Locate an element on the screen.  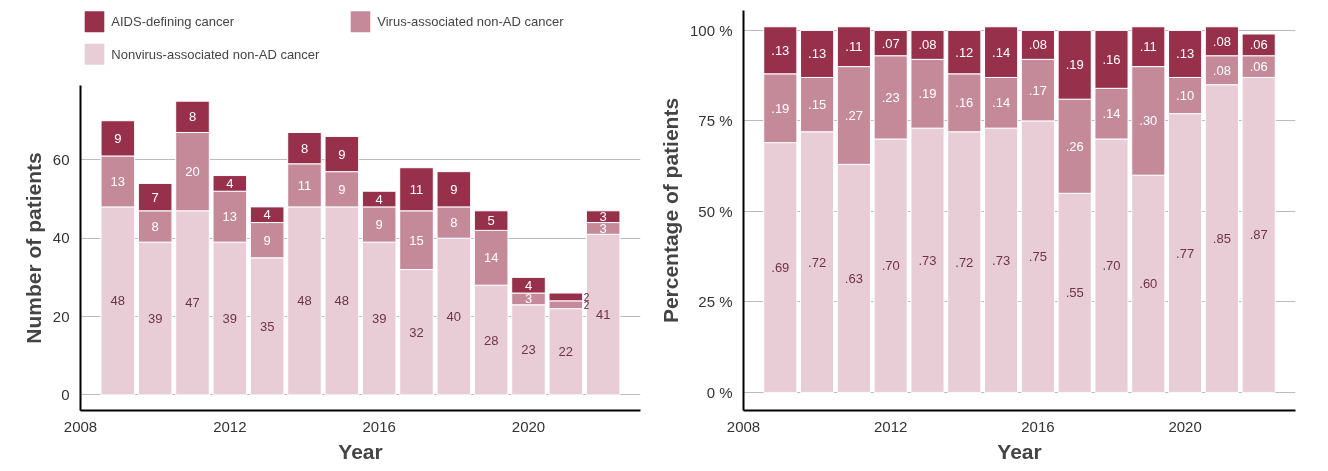
y-tick-label: 75 % is located at coordinates (715, 121).